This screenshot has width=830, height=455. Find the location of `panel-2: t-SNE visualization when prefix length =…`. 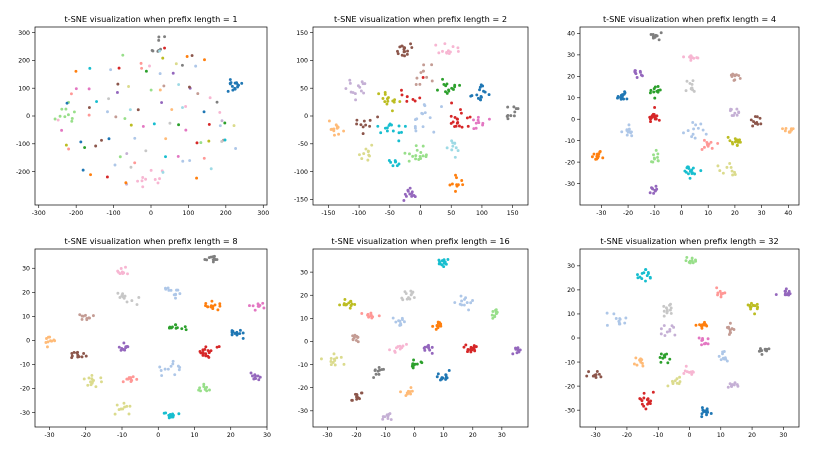

panel-2: t-SNE visualization when prefix length =… is located at coordinates (411, 115).